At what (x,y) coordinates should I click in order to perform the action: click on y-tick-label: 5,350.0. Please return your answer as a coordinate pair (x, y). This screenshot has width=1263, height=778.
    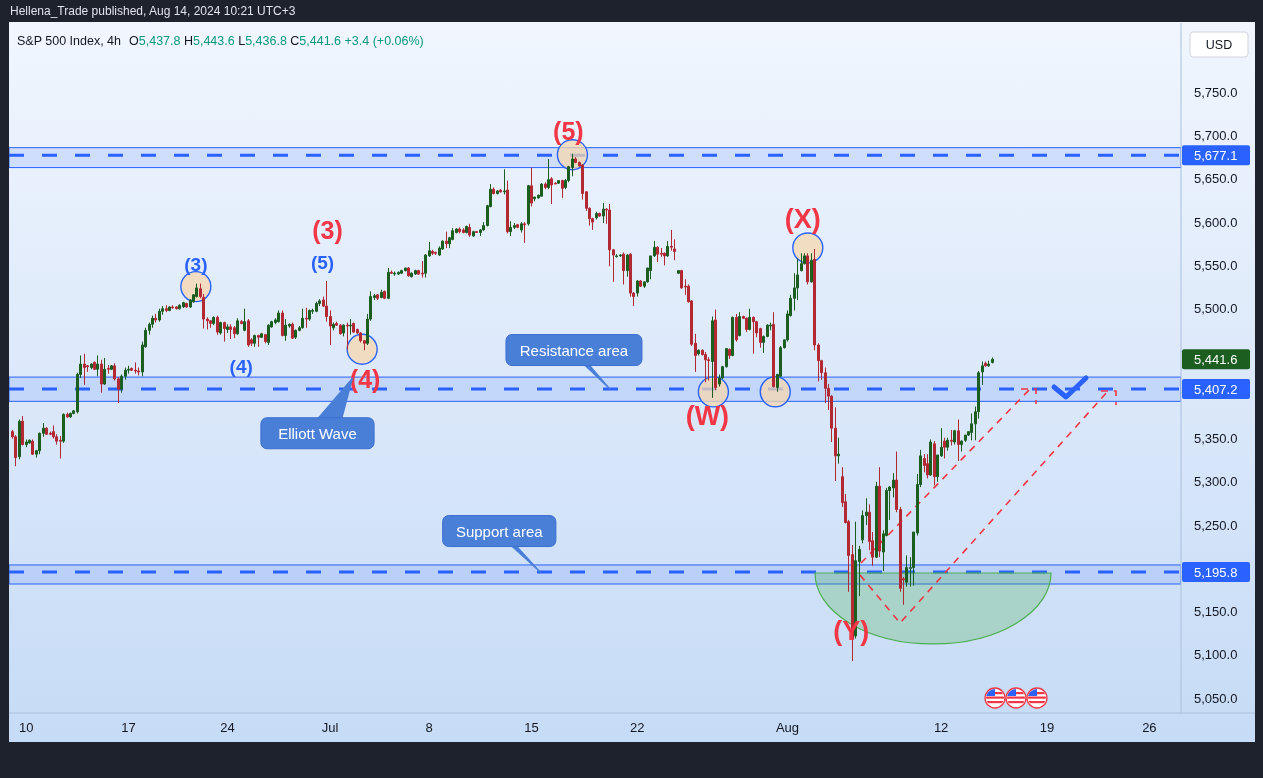
    Looking at the image, I should click on (1216, 439).